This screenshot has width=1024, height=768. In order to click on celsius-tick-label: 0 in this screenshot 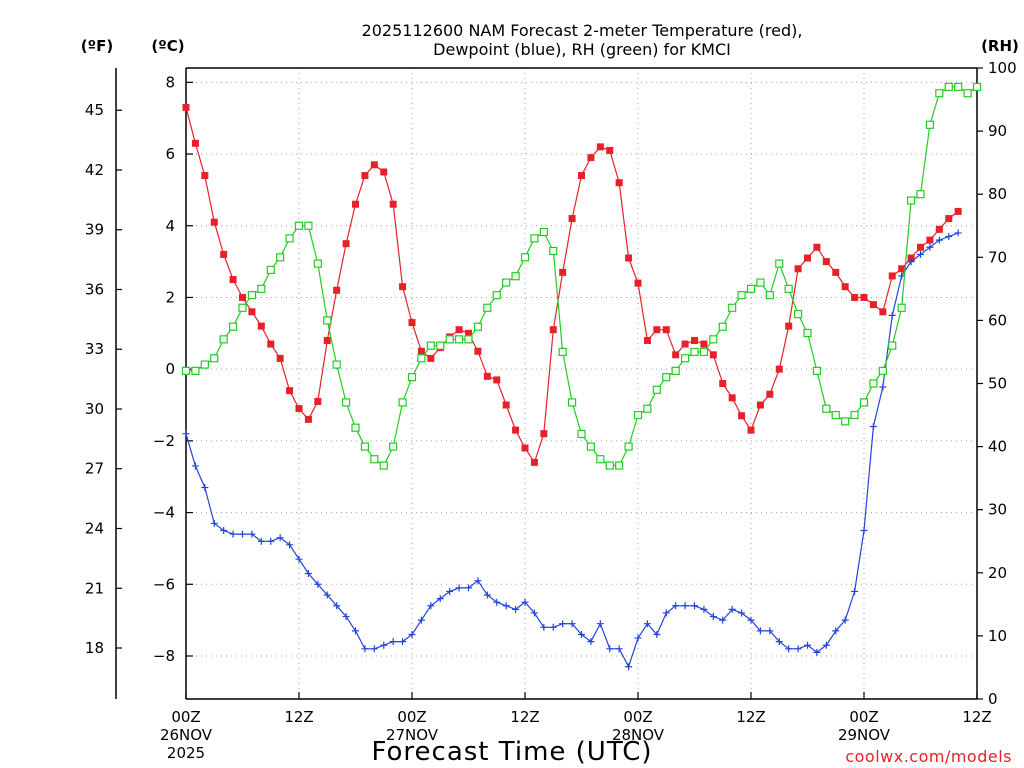, I will do `click(170, 369)`.